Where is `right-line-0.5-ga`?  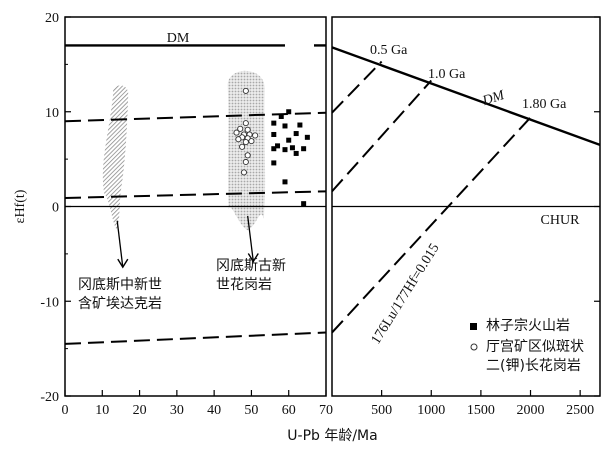 right-line-0.5-ga is located at coordinates (357, 87).